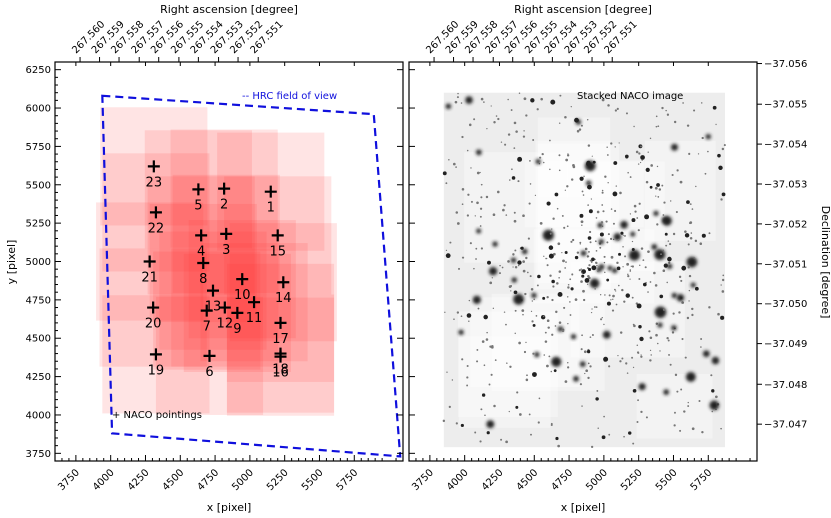  I want to click on mosaic-tile, so click(525, 342).